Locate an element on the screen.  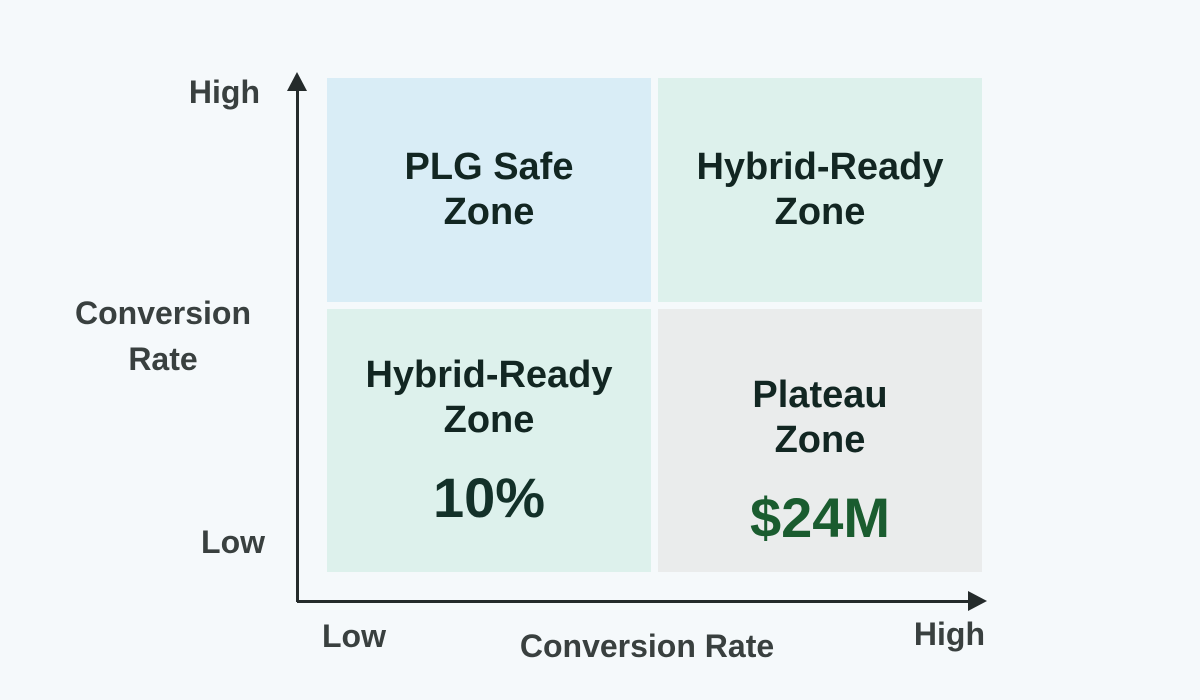
quadrant-plg-safe-zone: PLG Safe Zone is located at coordinates (489, 190).